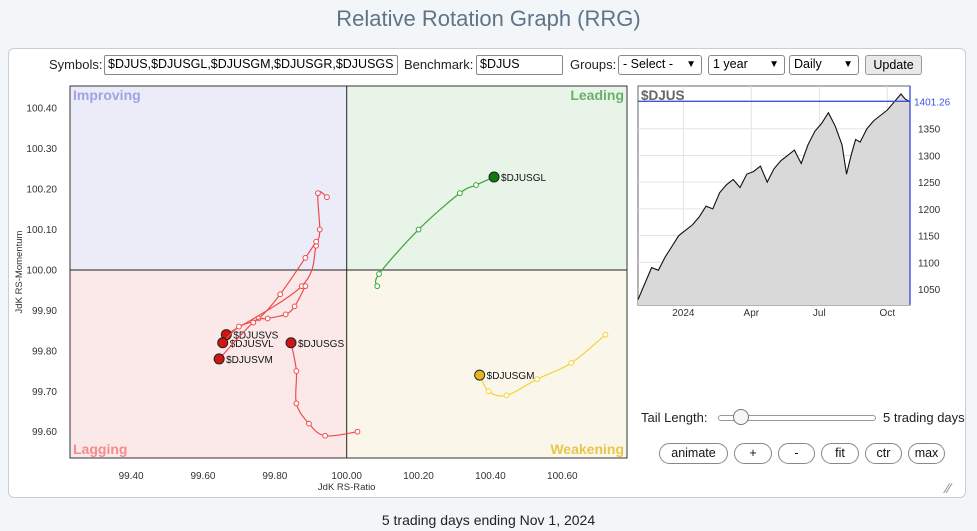 This screenshot has height=531, width=977. I want to click on frequency-select-value: Daily, so click(808, 64).